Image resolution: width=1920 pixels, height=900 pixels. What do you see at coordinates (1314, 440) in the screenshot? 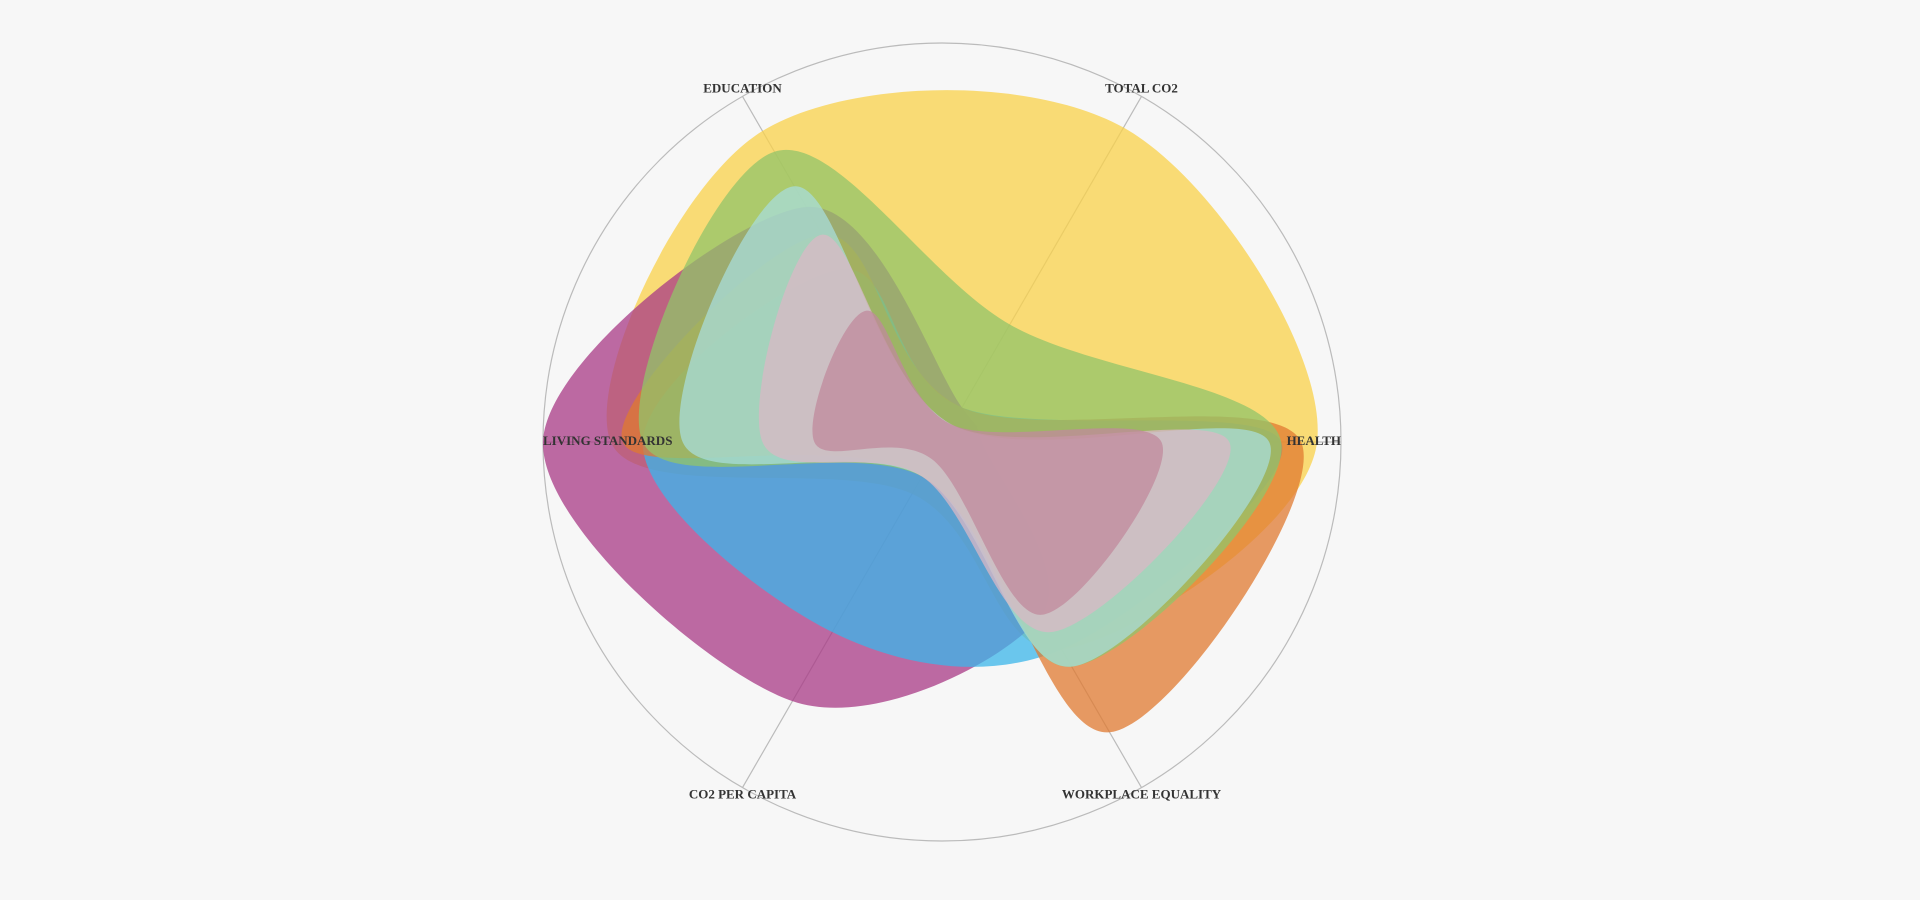
I see `axis-label: HEALTH` at bounding box center [1314, 440].